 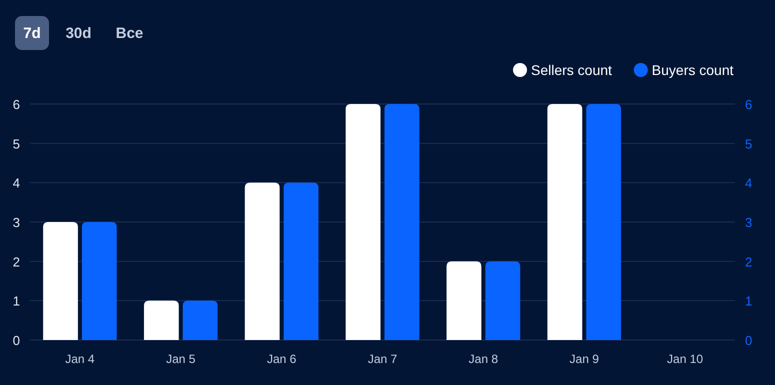 What do you see at coordinates (571, 70) in the screenshot?
I see `legend-label: Sellers count` at bounding box center [571, 70].